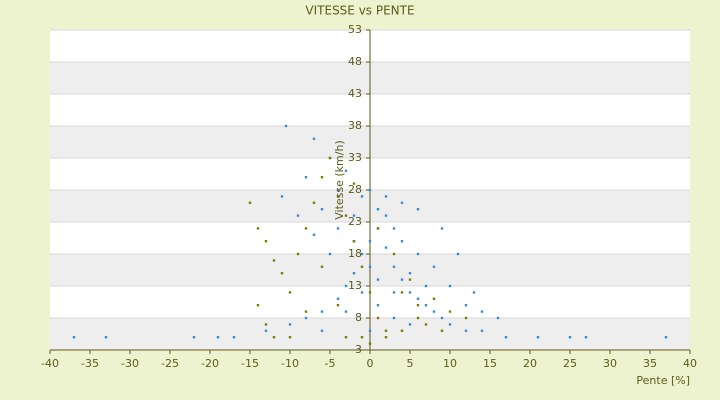  What do you see at coordinates (358, 317) in the screenshot?
I see `y-tick-label: 8` at bounding box center [358, 317].